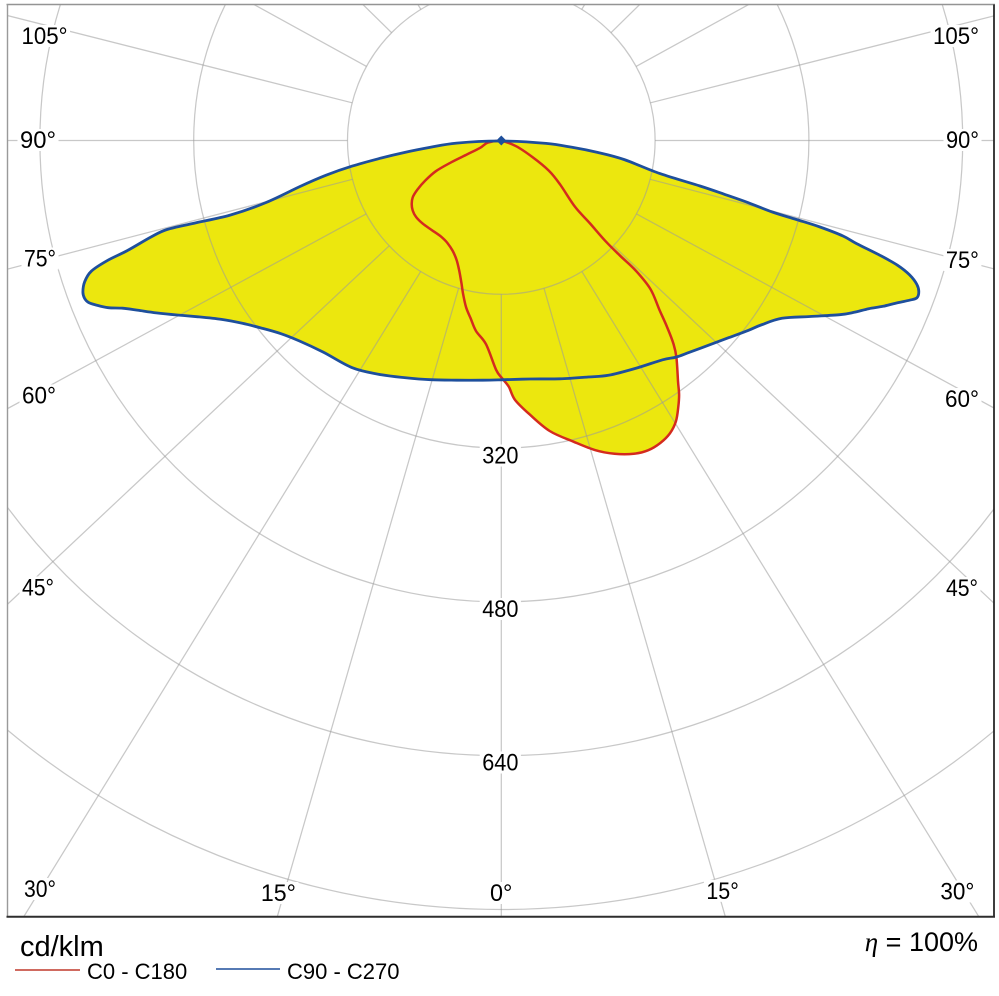 This screenshot has height=996, width=999. What do you see at coordinates (500, 609) in the screenshot?
I see `svg-text: 480` at bounding box center [500, 609].